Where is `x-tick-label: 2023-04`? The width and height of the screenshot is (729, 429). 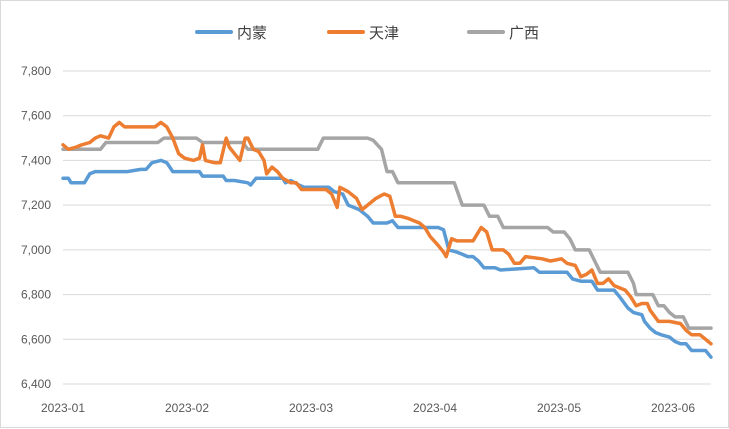 x-tick-label: 2023-04 is located at coordinates (435, 408).